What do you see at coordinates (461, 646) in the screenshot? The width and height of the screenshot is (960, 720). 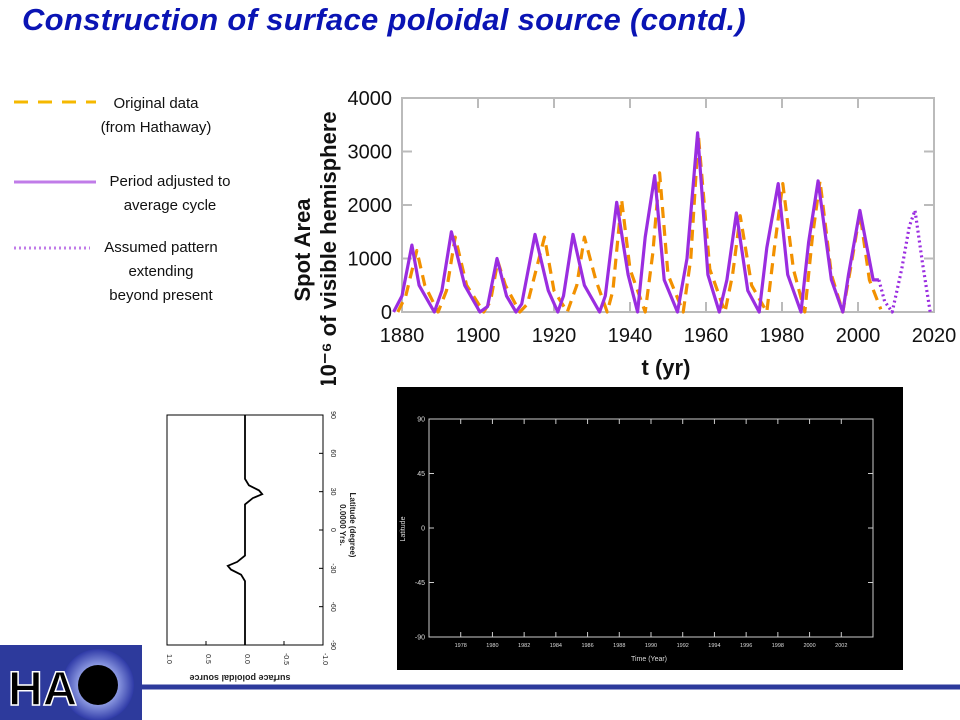 I see `time-tick-label: 1978` at bounding box center [461, 646].